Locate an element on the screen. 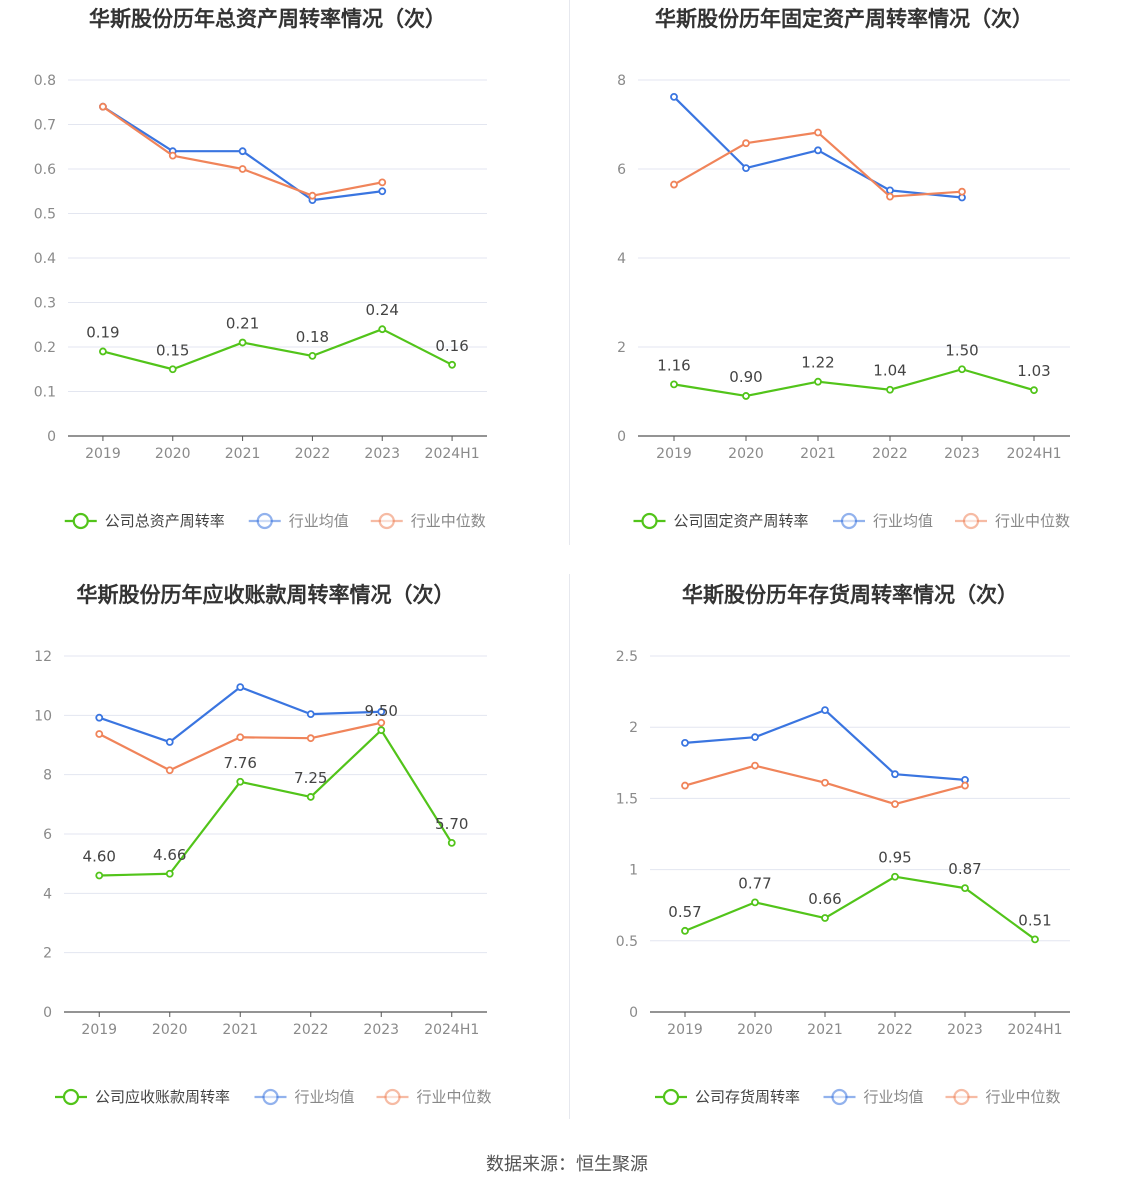  y-tick-label: 12 is located at coordinates (43, 657).